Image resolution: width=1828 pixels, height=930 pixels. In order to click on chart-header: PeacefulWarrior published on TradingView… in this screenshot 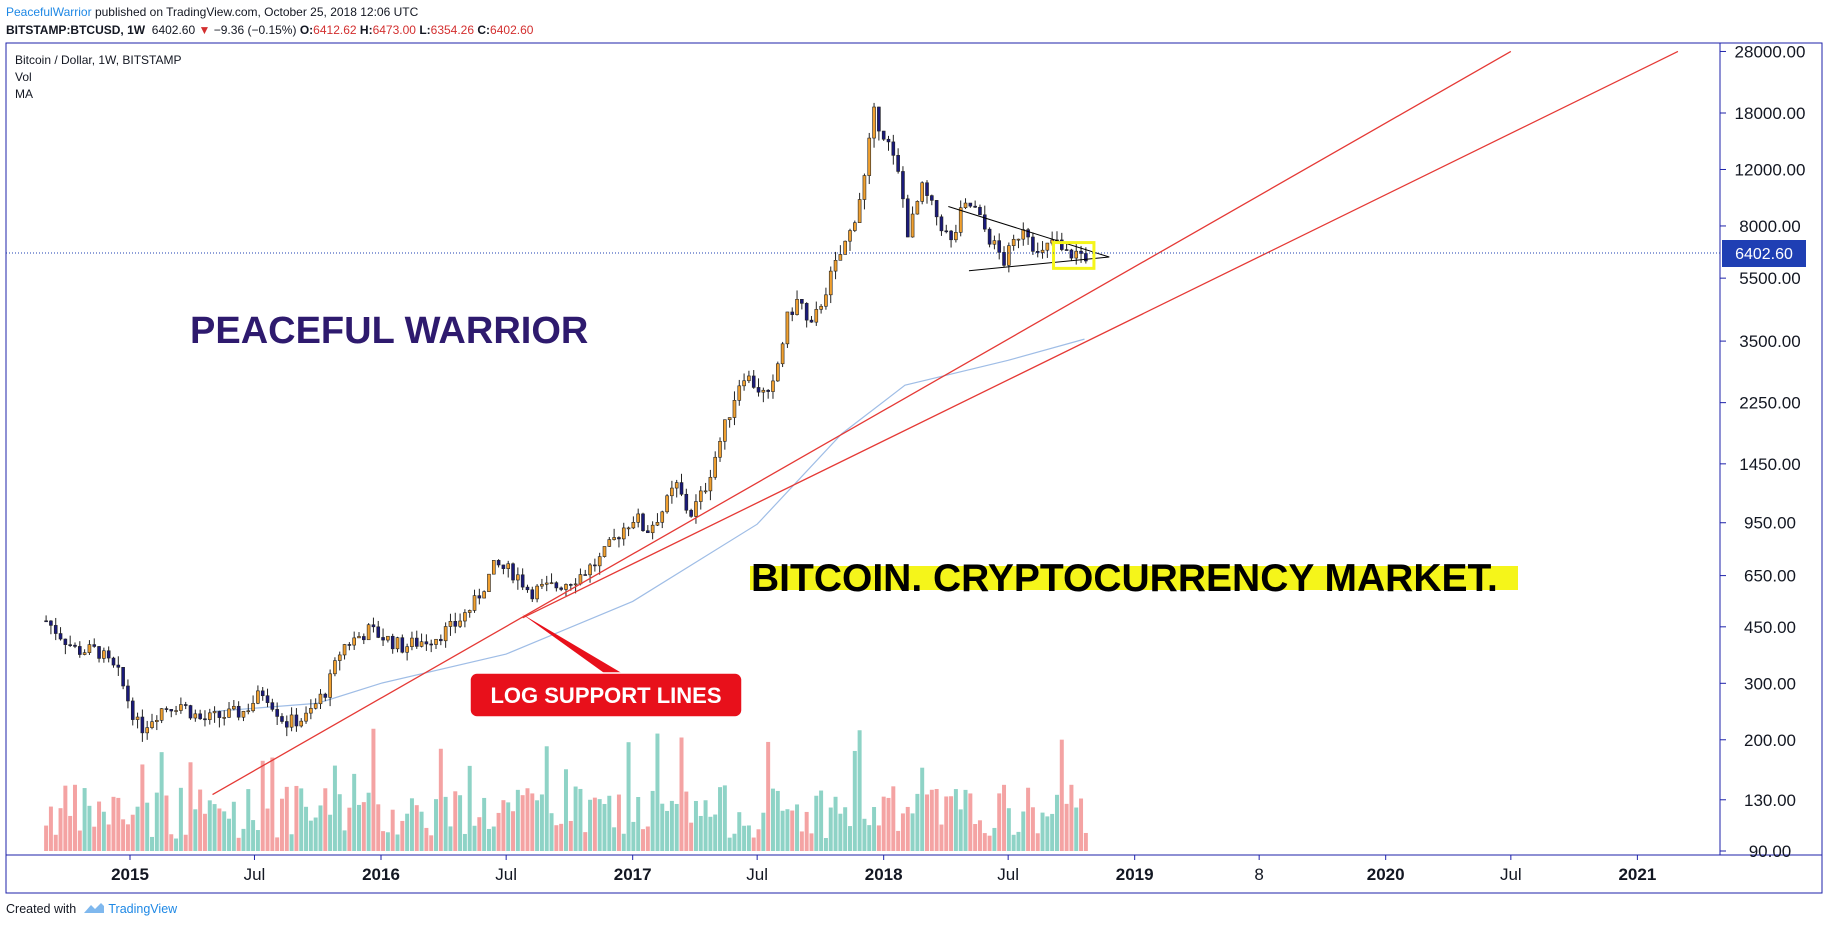, I will do `click(269, 21)`.